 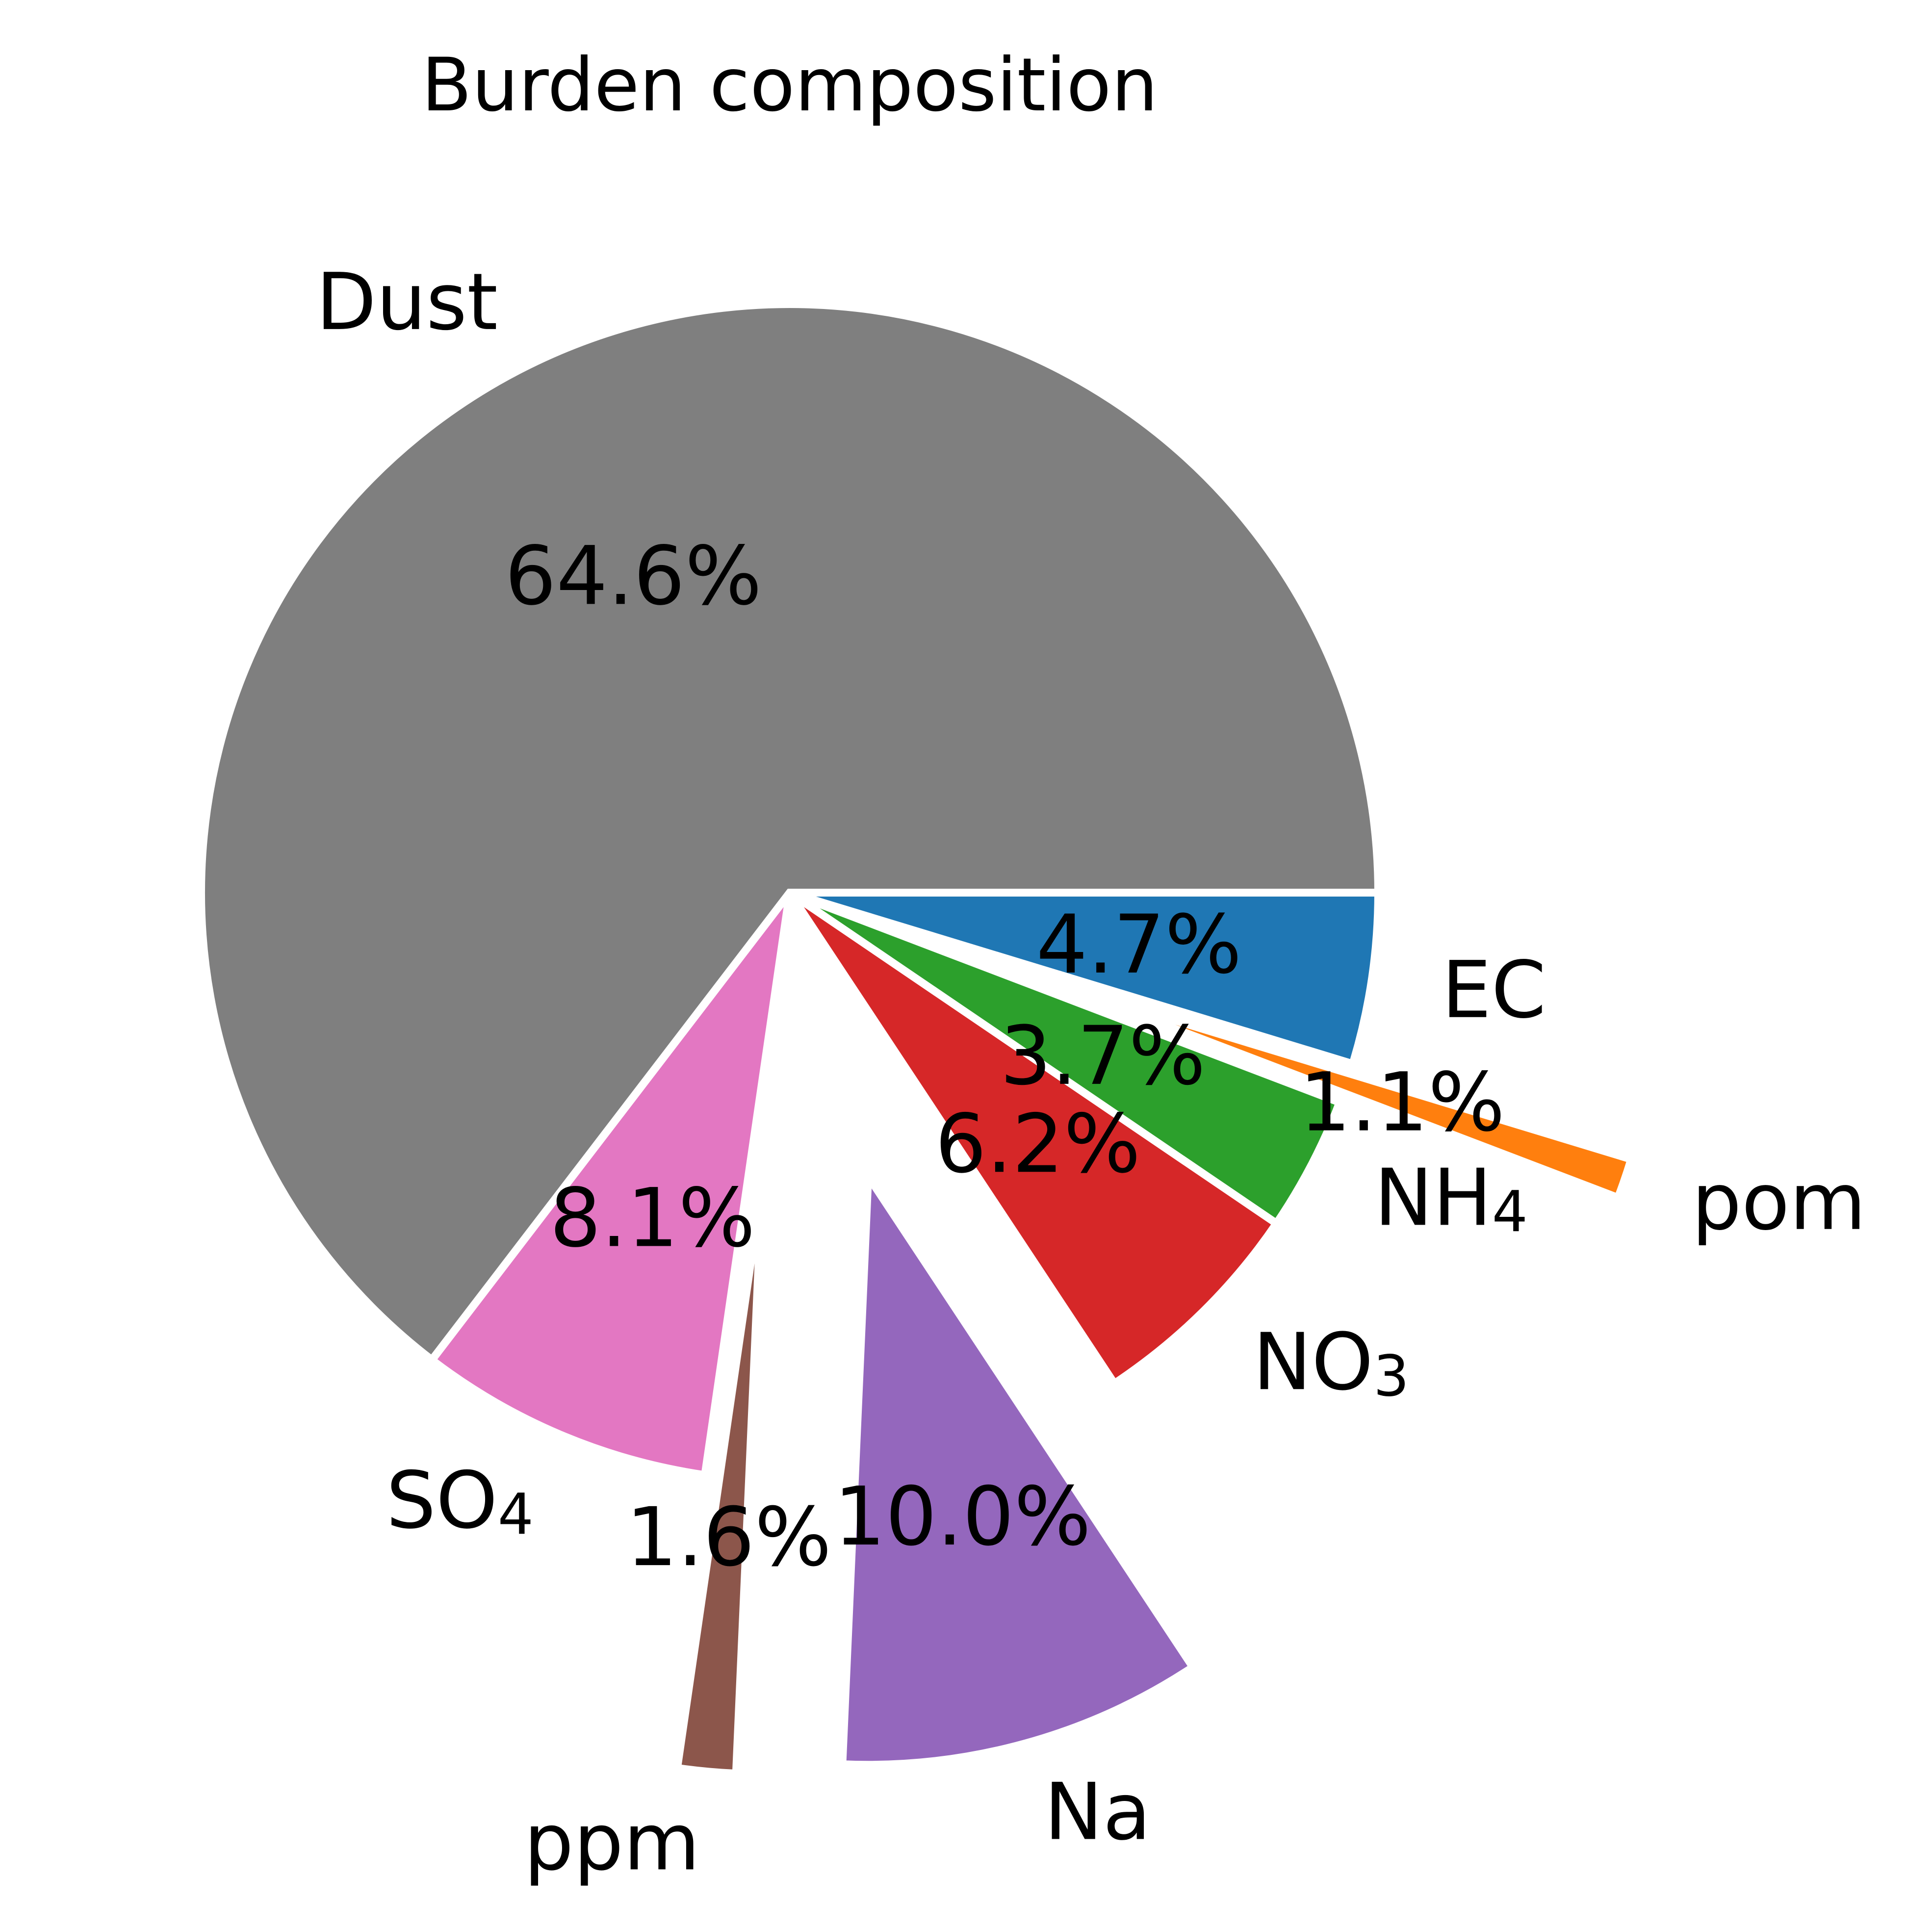 What do you see at coordinates (962, 1516) in the screenshot?
I see `slice-percent-na: 10.0%` at bounding box center [962, 1516].